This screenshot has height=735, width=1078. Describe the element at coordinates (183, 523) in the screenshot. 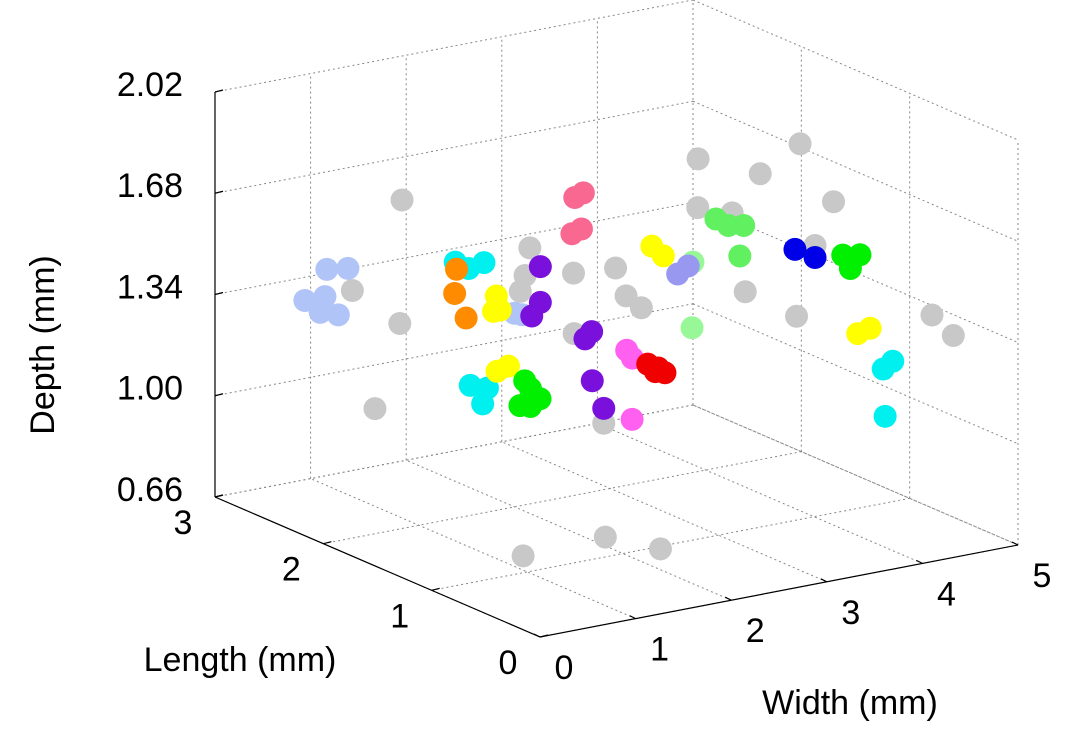

I see `y-tick-label: 3` at that location.